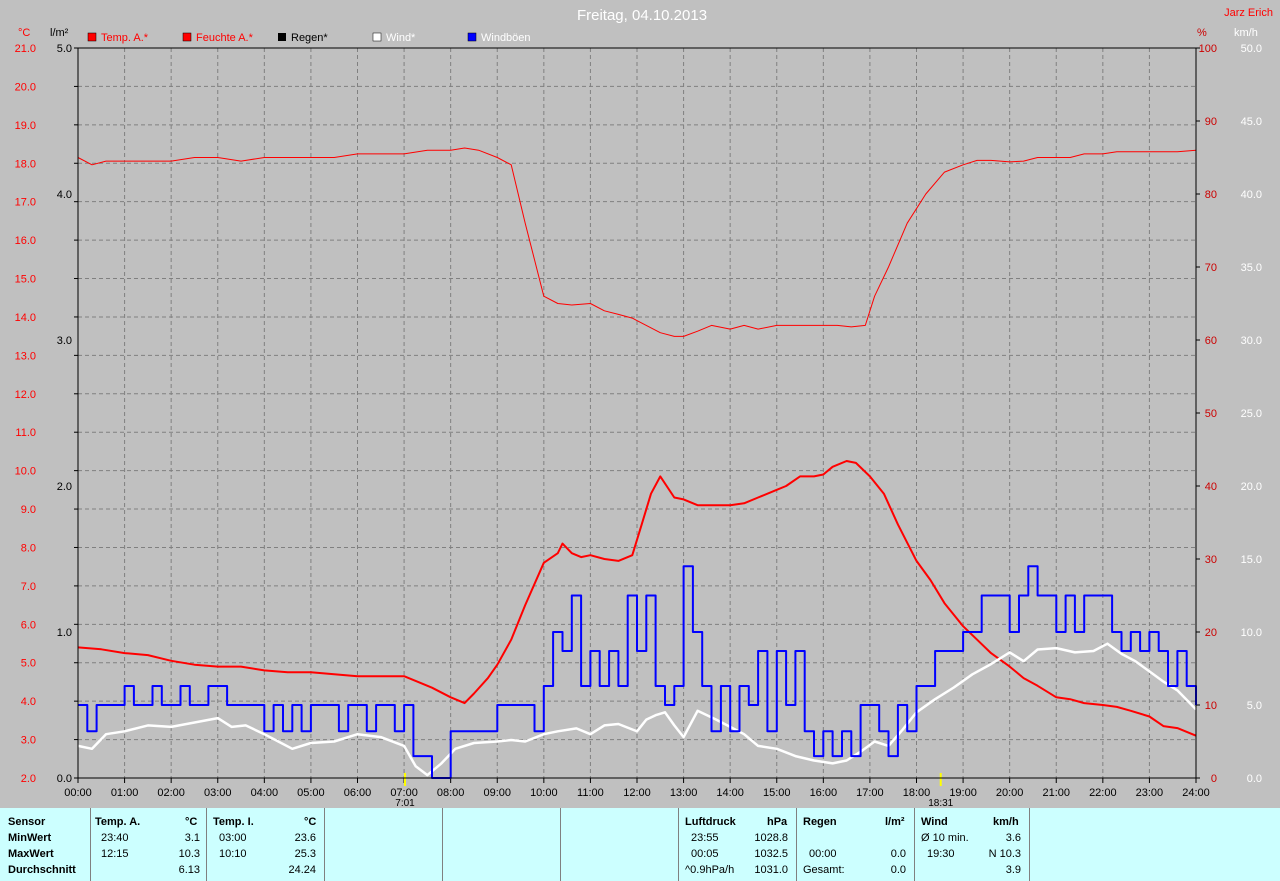 The width and height of the screenshot is (1280, 881). What do you see at coordinates (25, 87) in the screenshot?
I see `temp-tick-label: 20.0` at bounding box center [25, 87].